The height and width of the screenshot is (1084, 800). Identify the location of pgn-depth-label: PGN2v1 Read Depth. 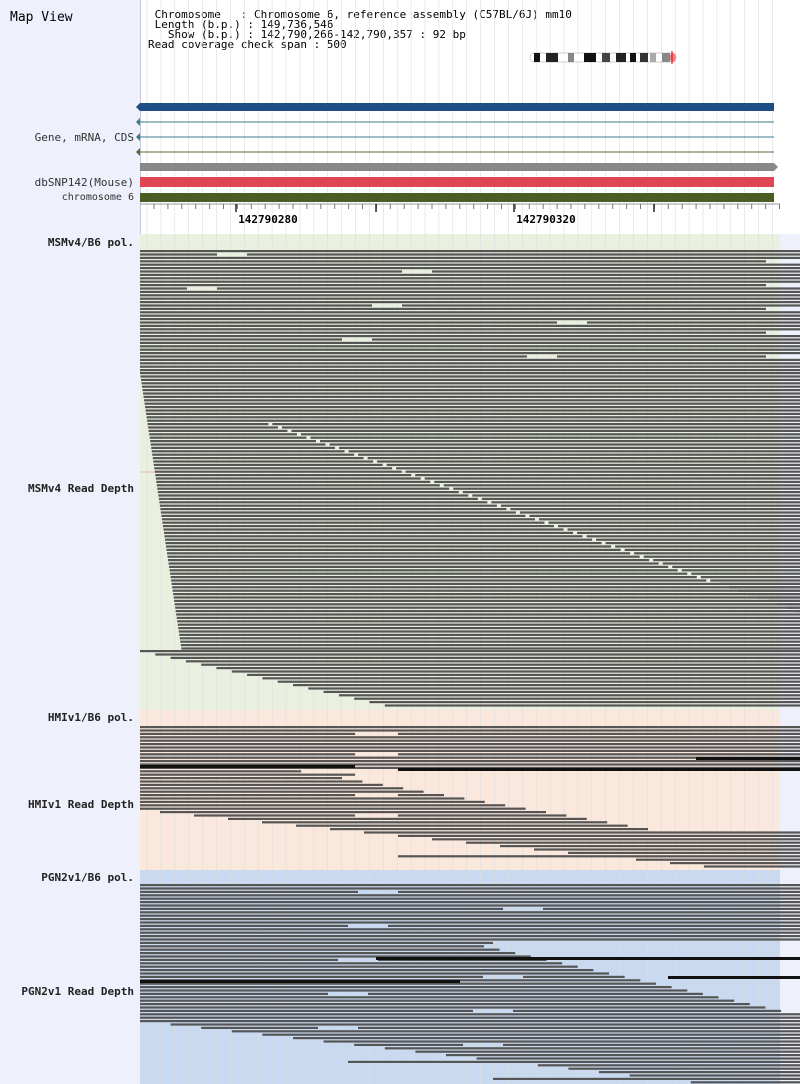
(77, 991).